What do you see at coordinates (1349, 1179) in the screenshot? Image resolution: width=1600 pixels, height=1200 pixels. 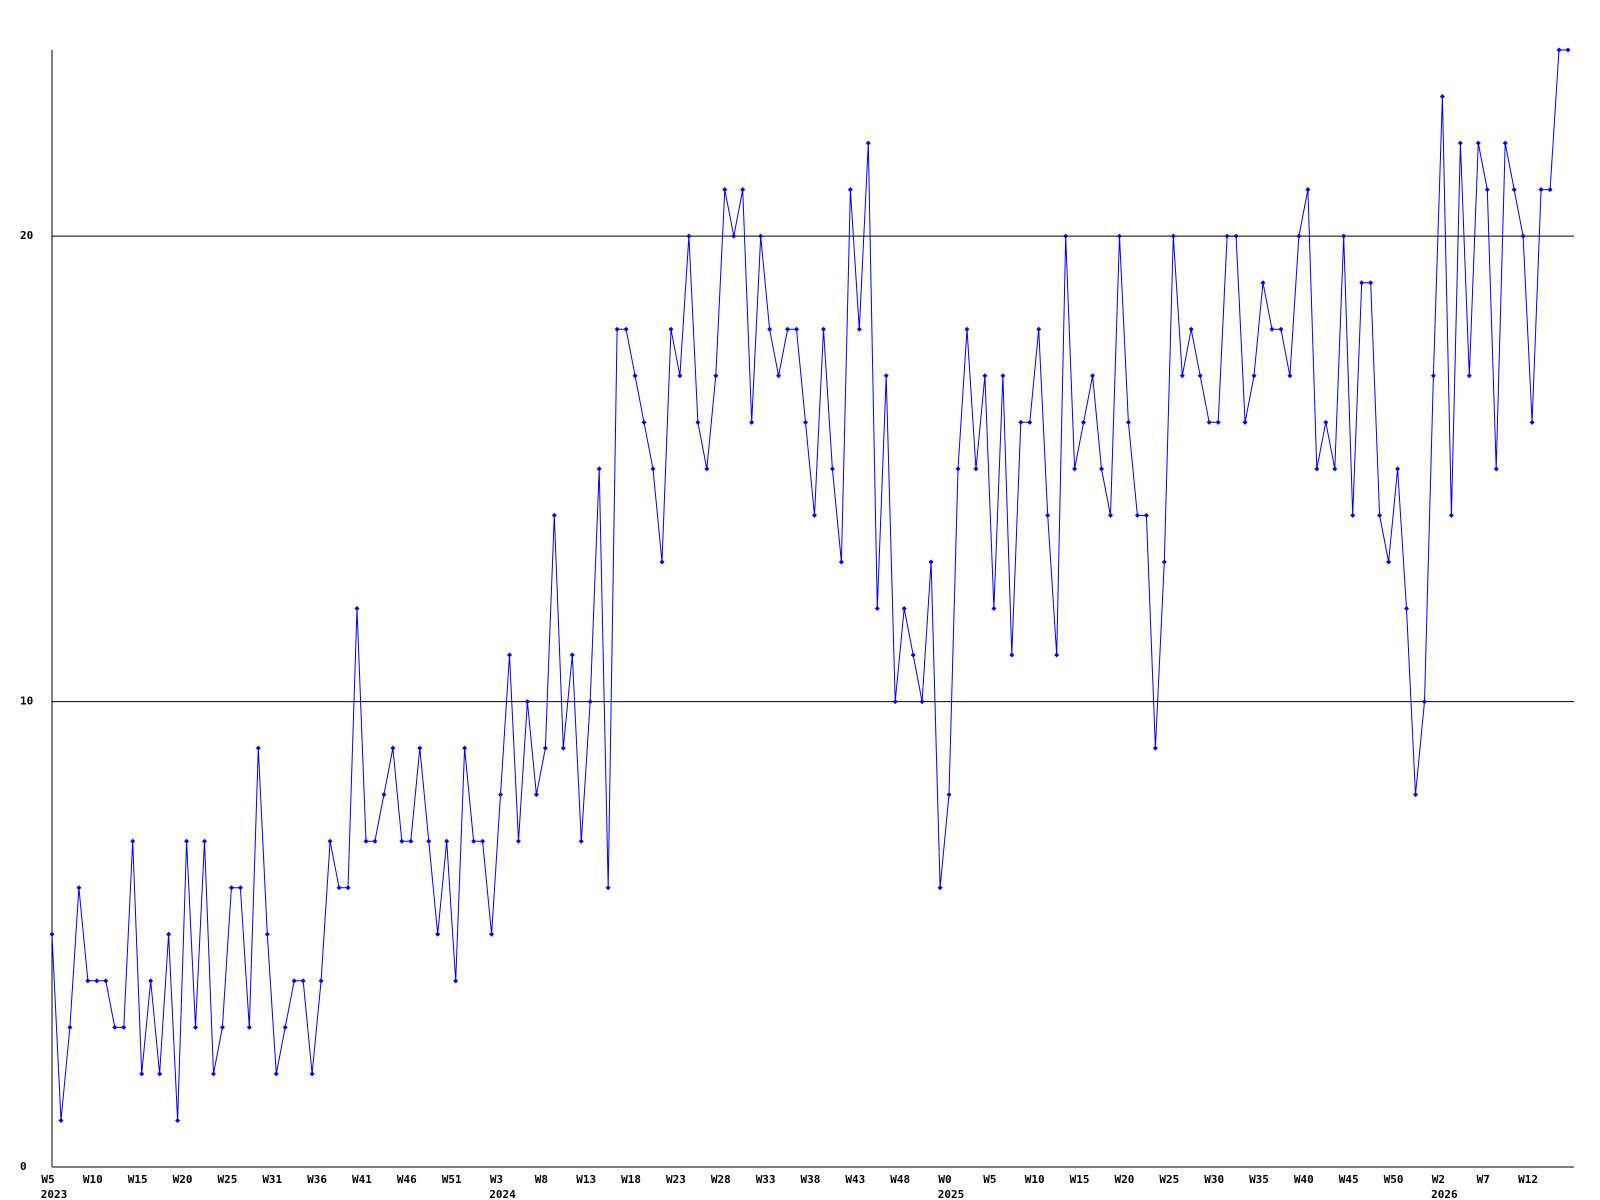 I see `x-tick-label: W45` at bounding box center [1349, 1179].